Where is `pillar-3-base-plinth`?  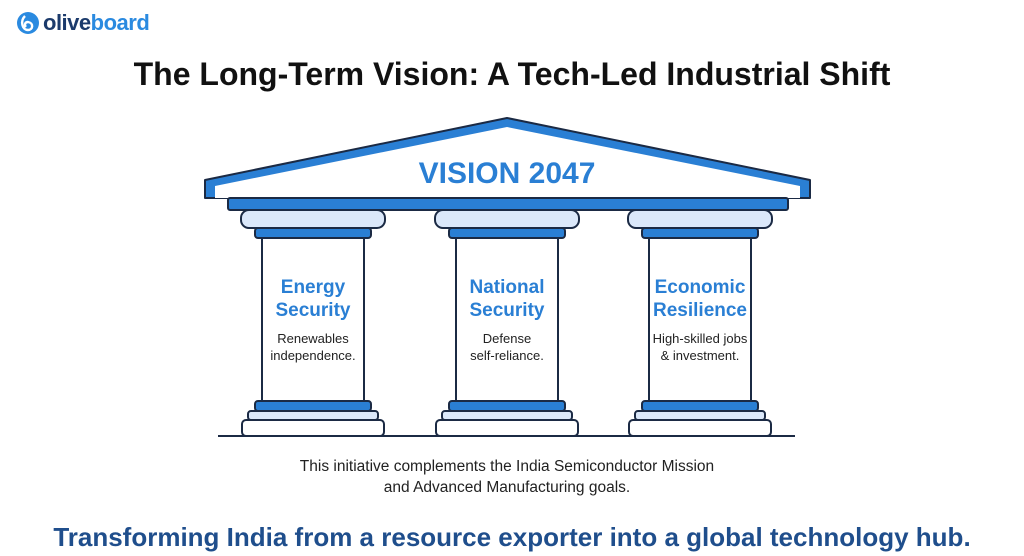 pillar-3-base-plinth is located at coordinates (700, 428).